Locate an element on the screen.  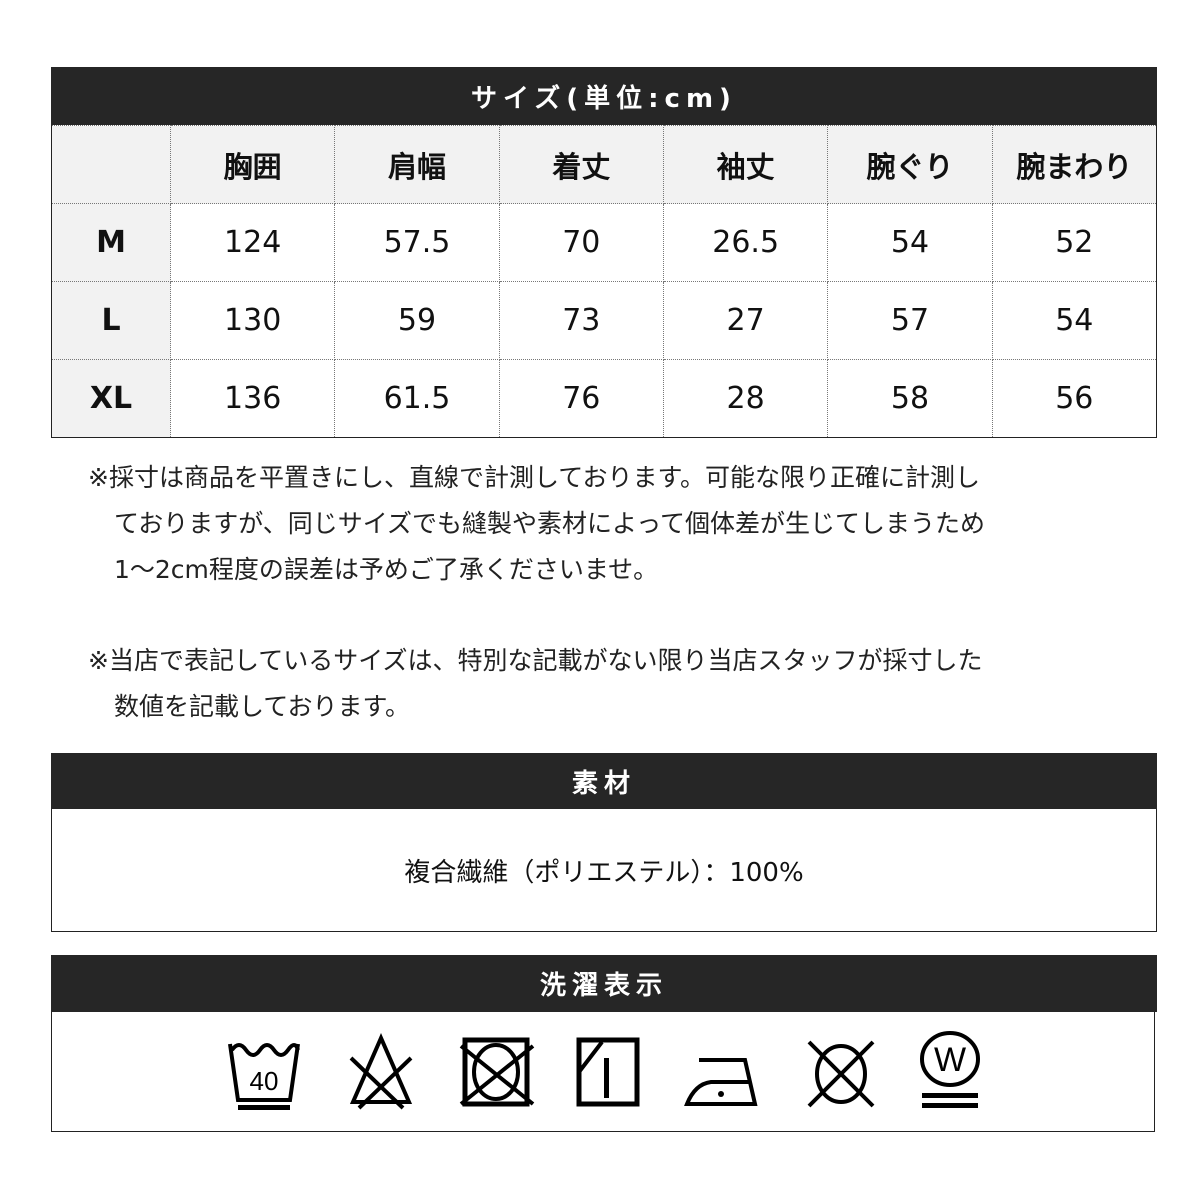
no-tumble-dry-icon is located at coordinates (497, 1071).